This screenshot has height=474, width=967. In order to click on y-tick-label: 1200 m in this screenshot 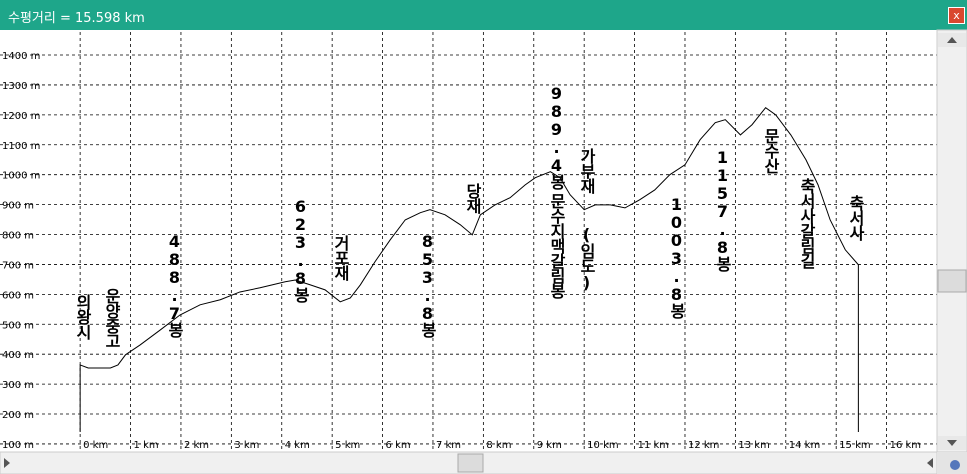, I will do `click(21, 116)`.